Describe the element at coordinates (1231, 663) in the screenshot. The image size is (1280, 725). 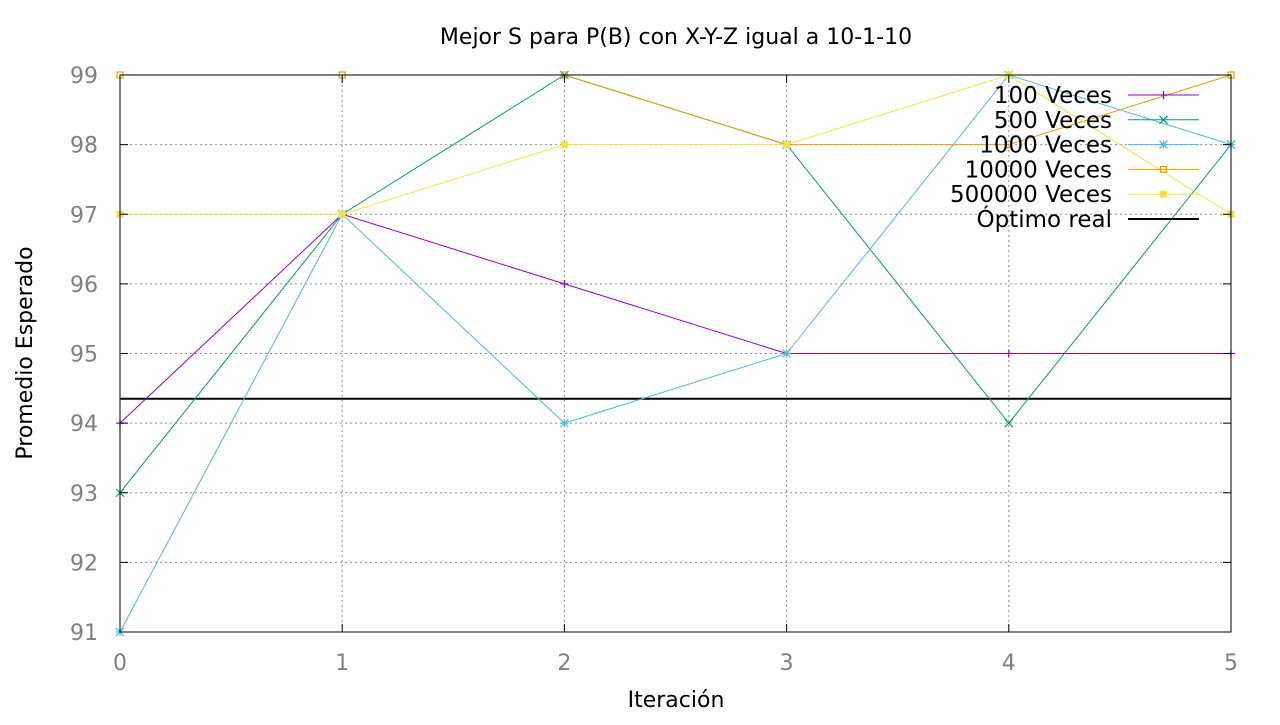
I see `x-tick-label: 5` at that location.